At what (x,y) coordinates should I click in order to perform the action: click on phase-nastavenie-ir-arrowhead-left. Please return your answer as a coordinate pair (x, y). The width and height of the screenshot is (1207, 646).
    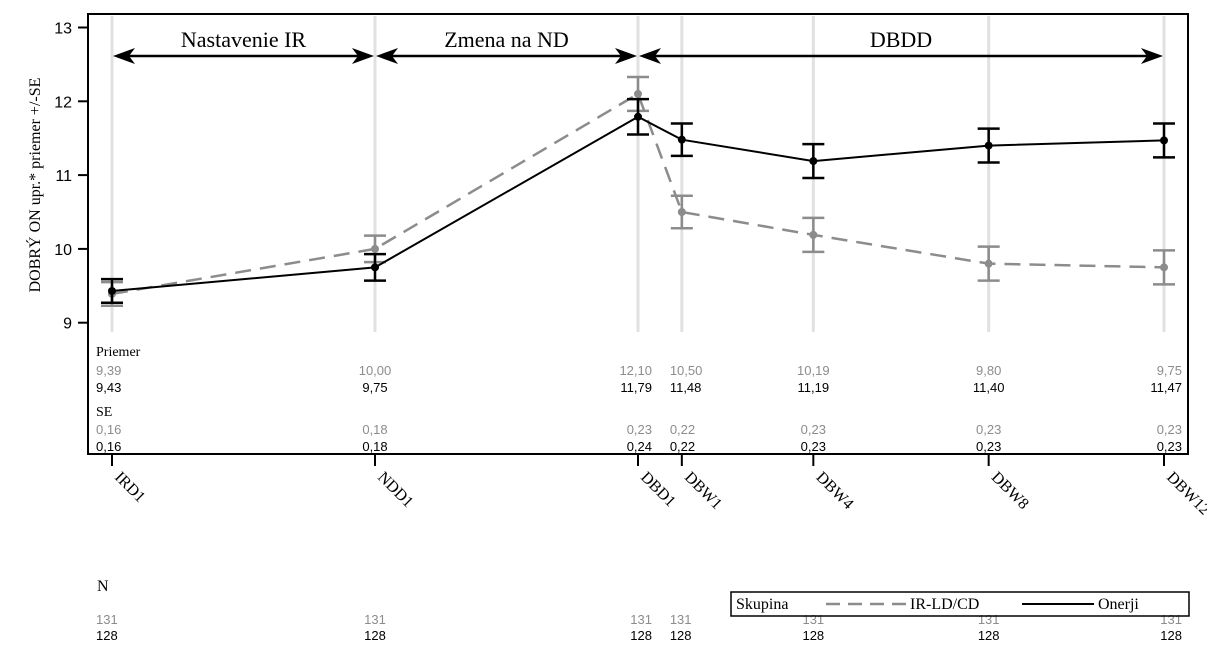
    Looking at the image, I should click on (124, 56).